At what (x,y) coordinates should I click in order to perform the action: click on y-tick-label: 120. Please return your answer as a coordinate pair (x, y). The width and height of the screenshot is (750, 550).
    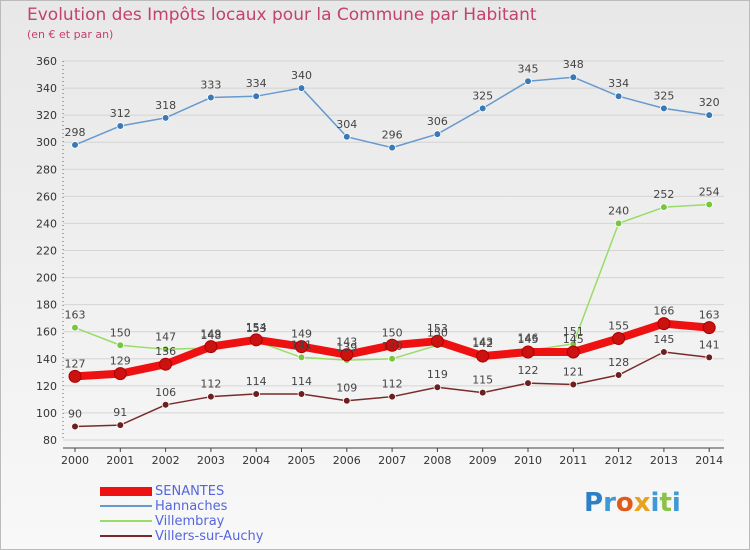
    Looking at the image, I should click on (46, 386).